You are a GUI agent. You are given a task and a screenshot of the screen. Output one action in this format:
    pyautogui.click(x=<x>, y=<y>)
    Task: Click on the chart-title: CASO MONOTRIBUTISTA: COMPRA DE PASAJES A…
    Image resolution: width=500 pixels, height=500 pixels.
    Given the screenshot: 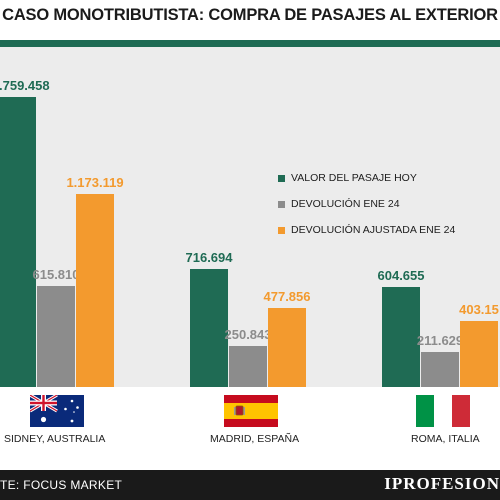 What is the action you would take?
    pyautogui.click(x=250, y=15)
    